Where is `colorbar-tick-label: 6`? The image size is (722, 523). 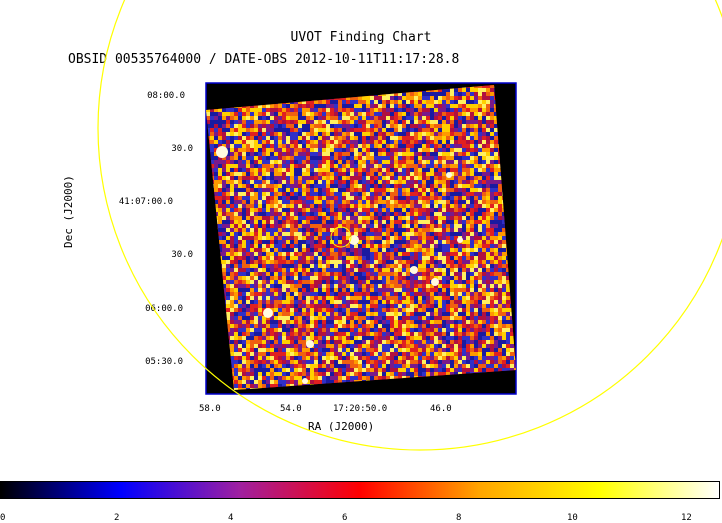
colorbar-tick-label: 6 is located at coordinates (345, 518).